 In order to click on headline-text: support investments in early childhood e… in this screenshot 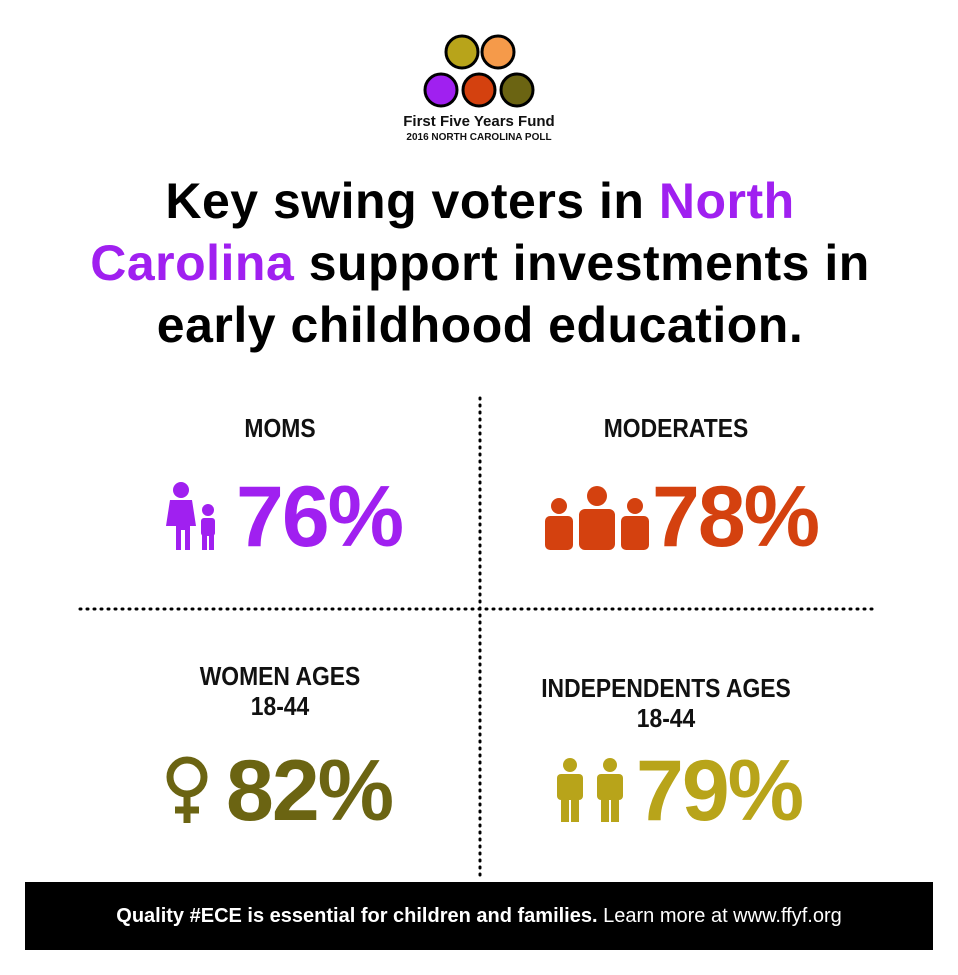, I will do `click(513, 294)`.